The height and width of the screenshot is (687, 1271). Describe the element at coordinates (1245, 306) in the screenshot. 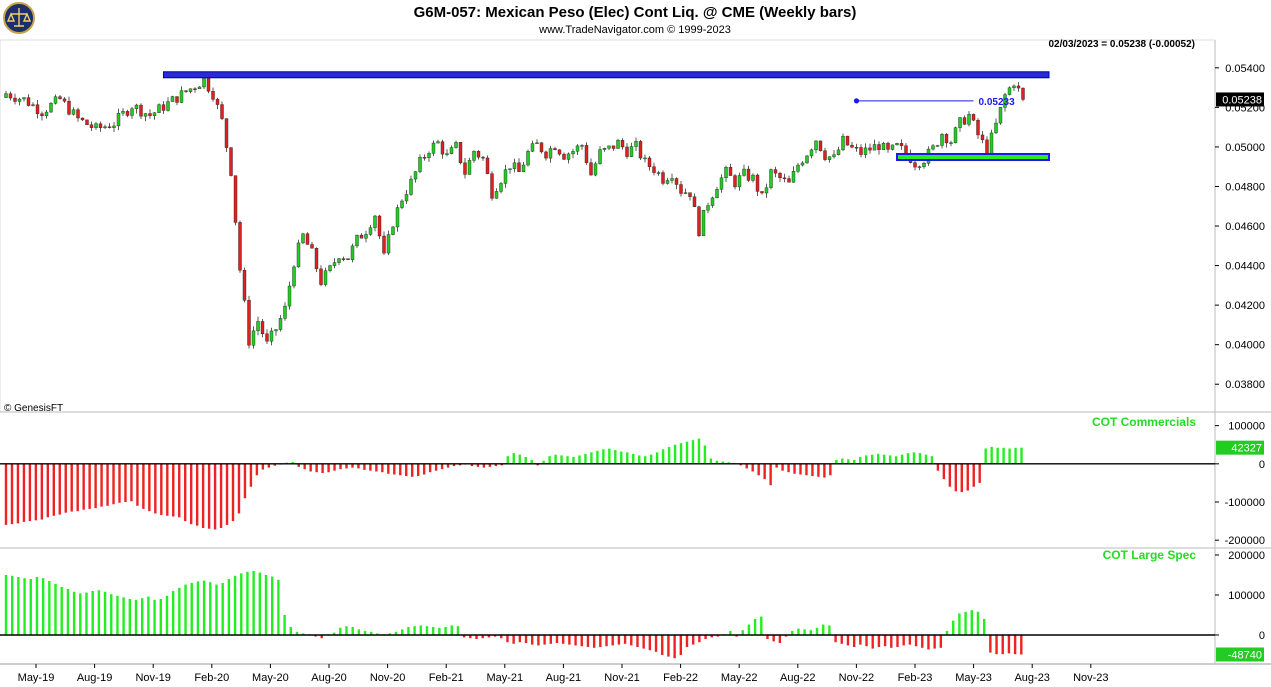

I see `price-tick-label: 0.04200` at that location.